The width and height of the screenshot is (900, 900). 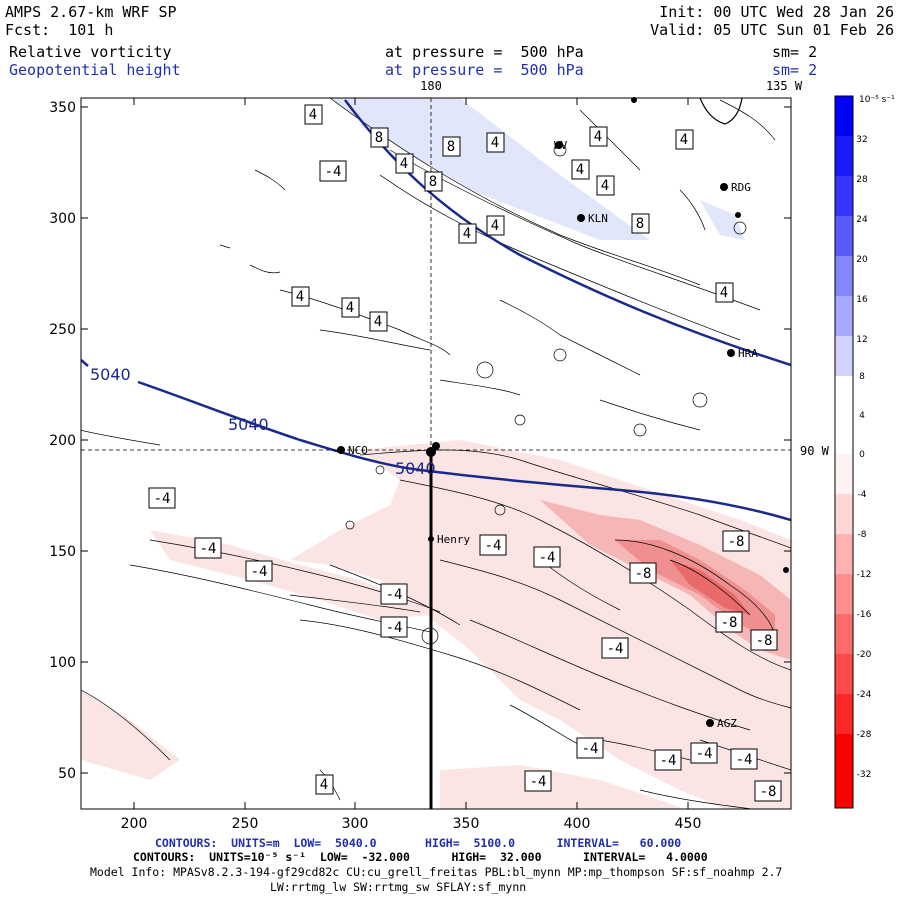 I want to click on x-tick-label: 350, so click(x=466, y=824).